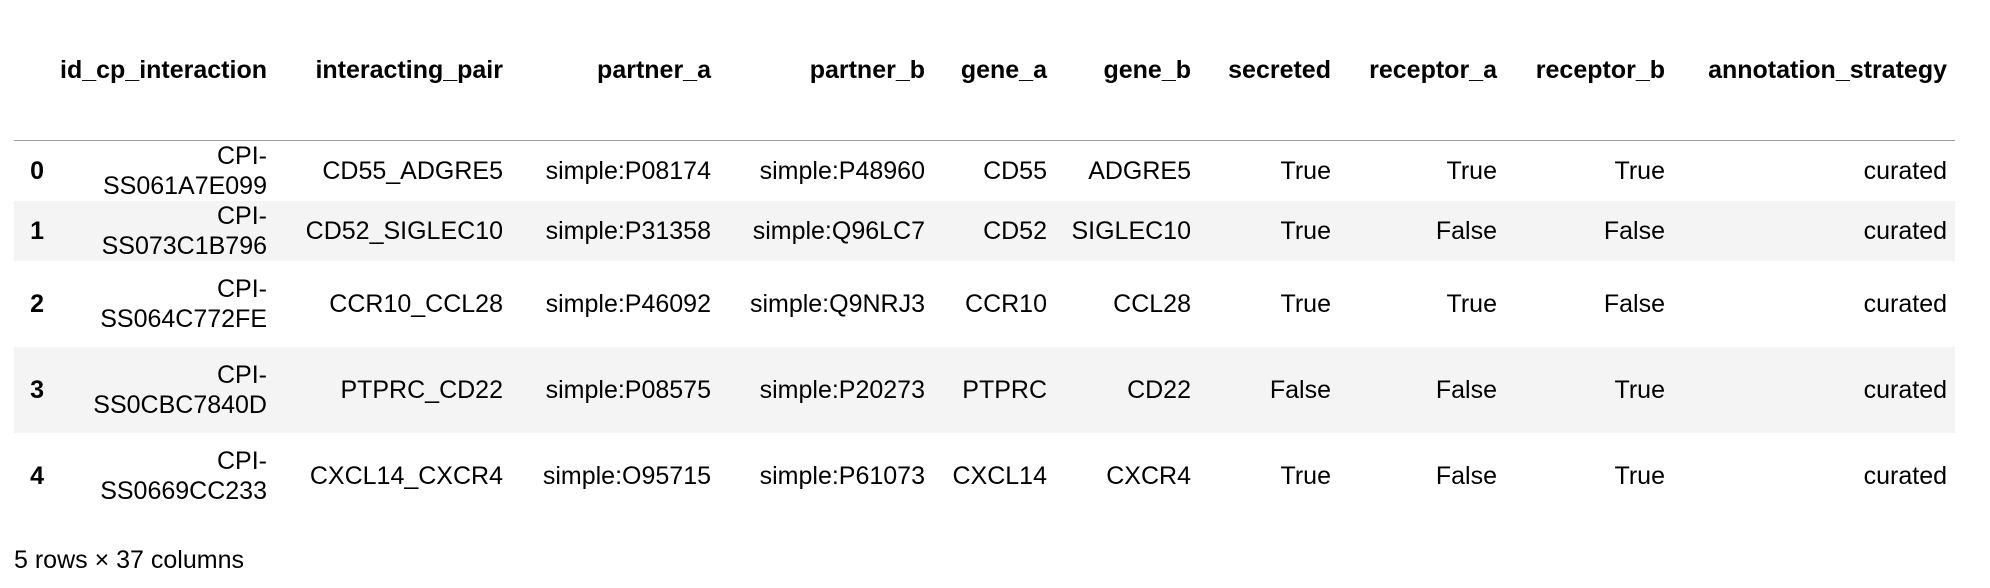 This screenshot has width=1990, height=588. What do you see at coordinates (1139, 171) in the screenshot?
I see `table-cell: ADGRE5` at bounding box center [1139, 171].